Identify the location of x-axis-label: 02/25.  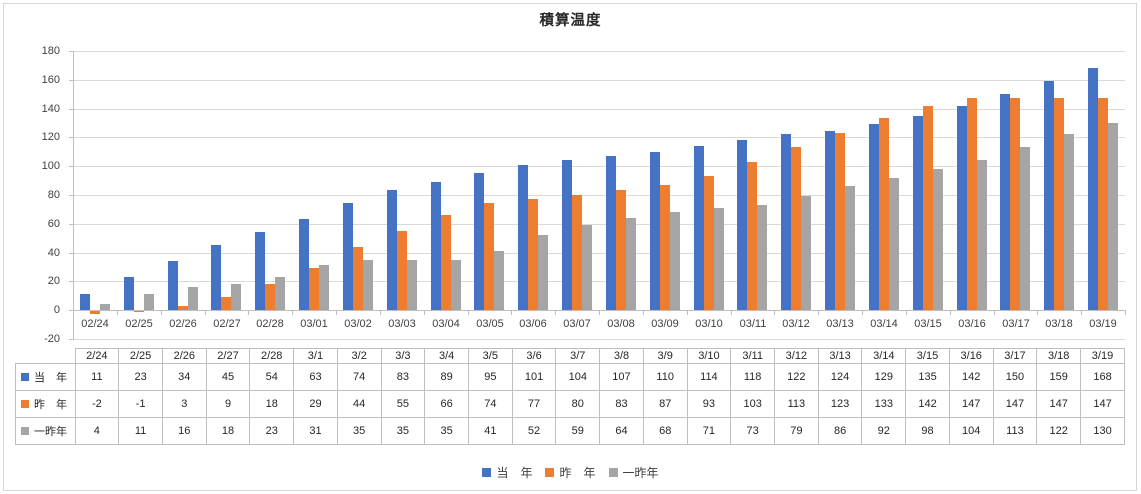
(139, 324).